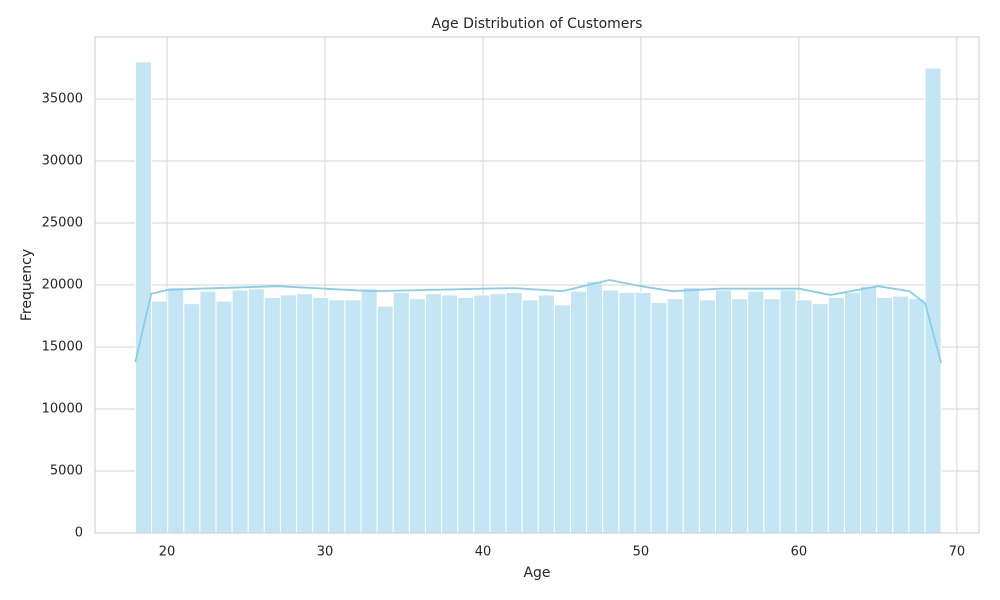  What do you see at coordinates (27, 285) in the screenshot?
I see `y-axis-label: Frequency` at bounding box center [27, 285].